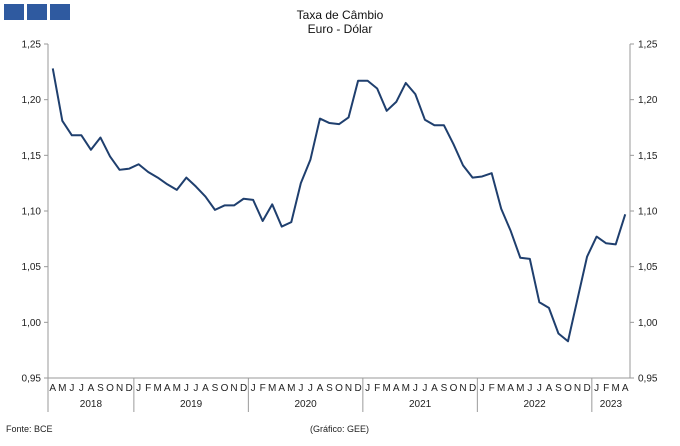  I want to click on logo, so click(37, 12).